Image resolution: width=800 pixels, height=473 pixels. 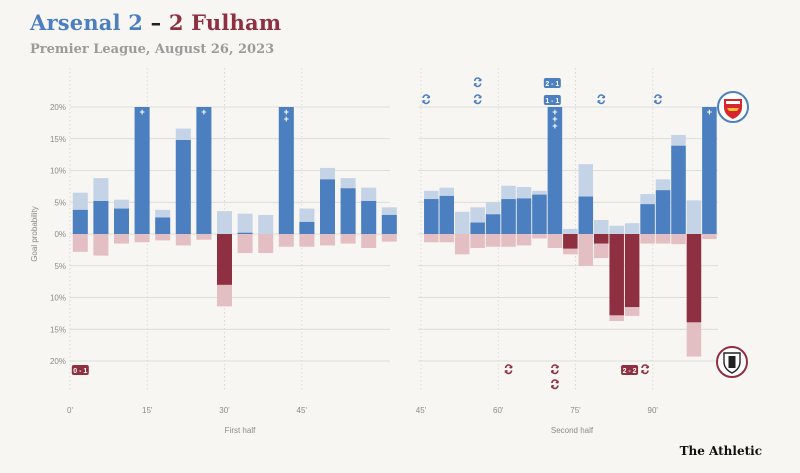 What do you see at coordinates (60, 234) in the screenshot?
I see `y-tick-label: 0%` at bounding box center [60, 234].